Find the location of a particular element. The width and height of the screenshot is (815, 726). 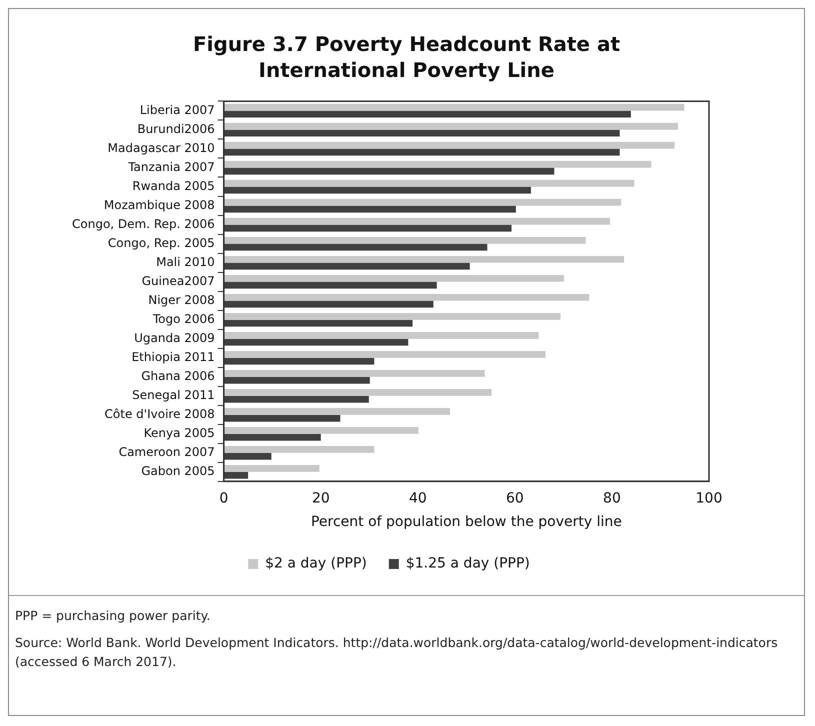

y-tick-label: Madagascar 2010 is located at coordinates (161, 147).